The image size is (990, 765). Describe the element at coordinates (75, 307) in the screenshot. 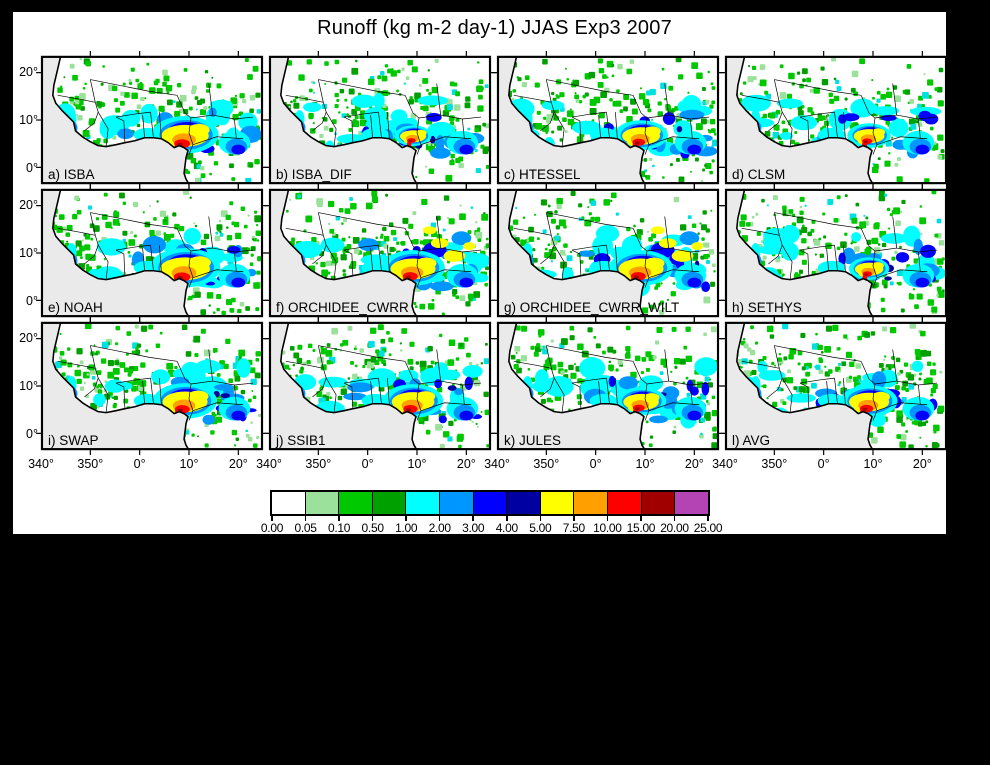

I see `panel-label-e: e) NOAH` at that location.